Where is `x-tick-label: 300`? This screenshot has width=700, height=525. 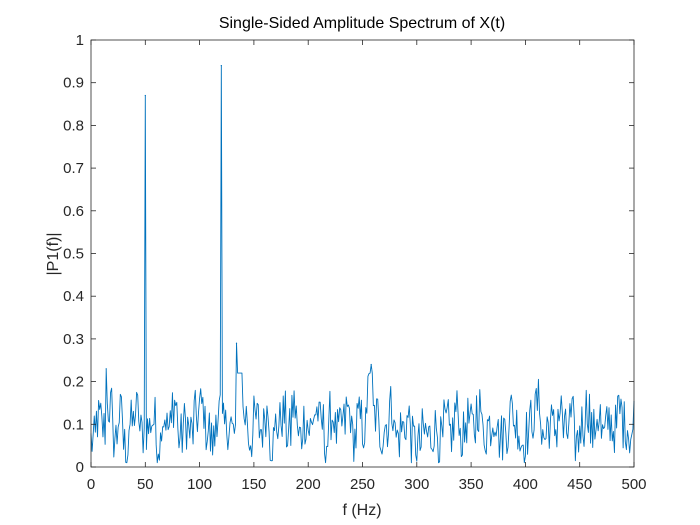
x-tick-label: 300 is located at coordinates (416, 484).